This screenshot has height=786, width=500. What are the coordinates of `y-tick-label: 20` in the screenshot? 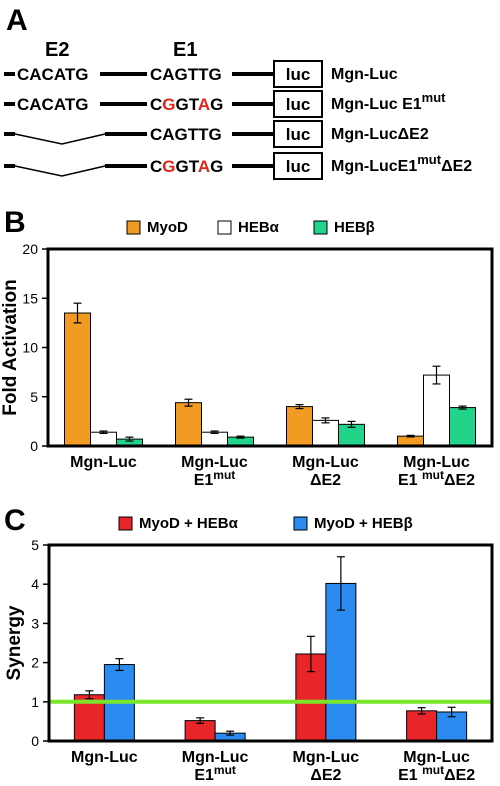 It's located at (30, 249).